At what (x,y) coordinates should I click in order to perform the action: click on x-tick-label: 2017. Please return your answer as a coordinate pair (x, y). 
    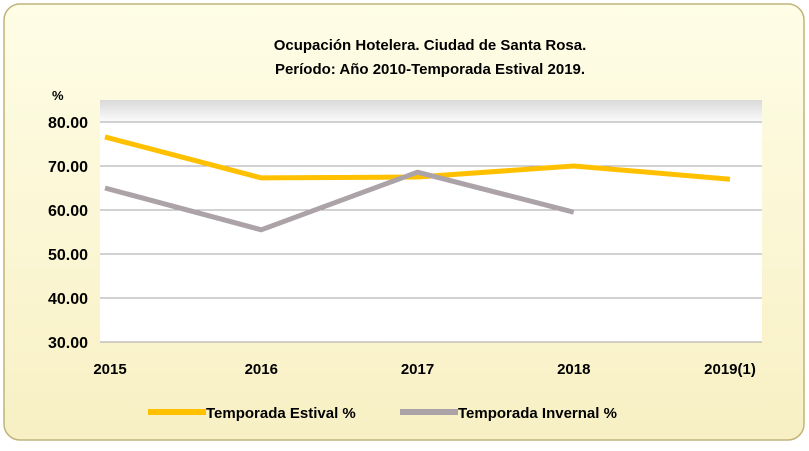
    Looking at the image, I should click on (417, 369).